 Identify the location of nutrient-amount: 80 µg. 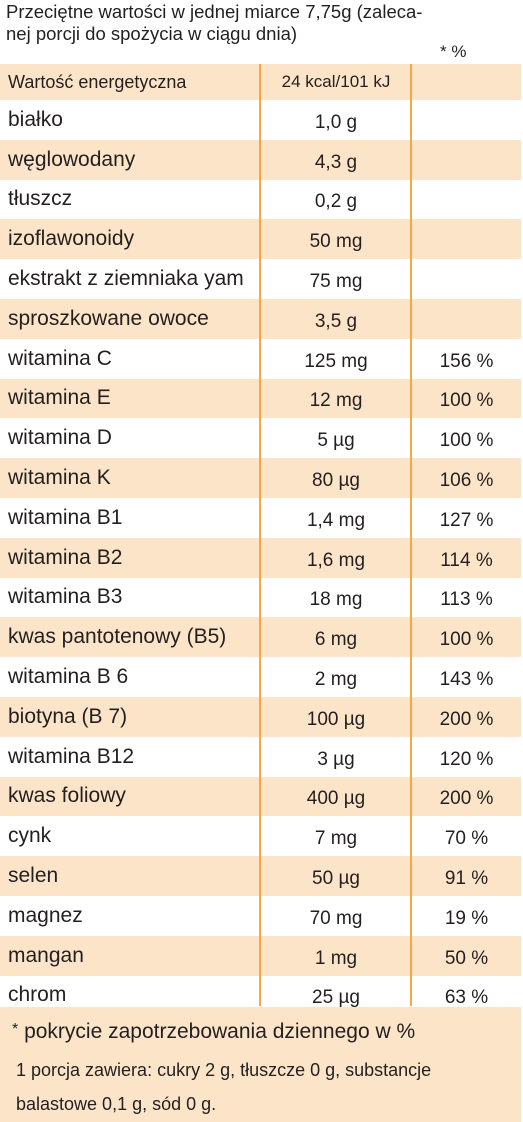
(336, 481).